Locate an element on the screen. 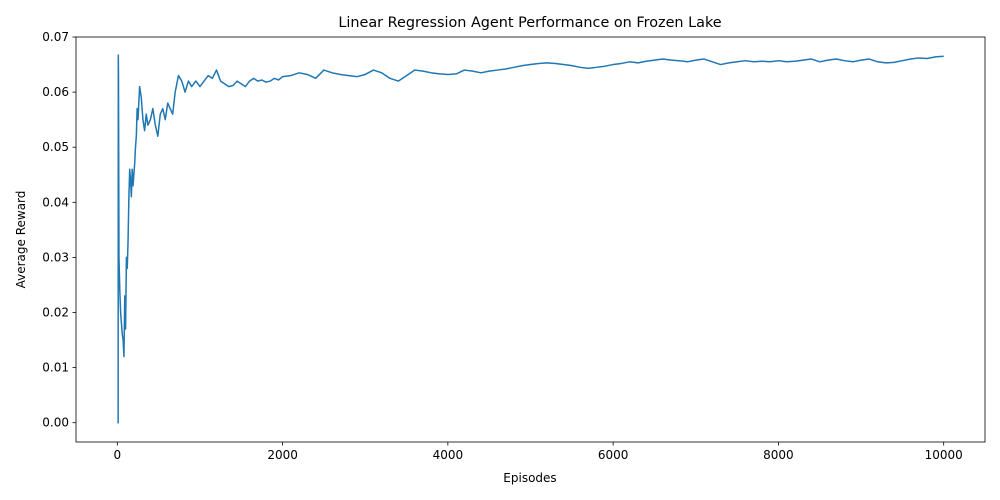  x-axis-title: Episodes is located at coordinates (529, 478).